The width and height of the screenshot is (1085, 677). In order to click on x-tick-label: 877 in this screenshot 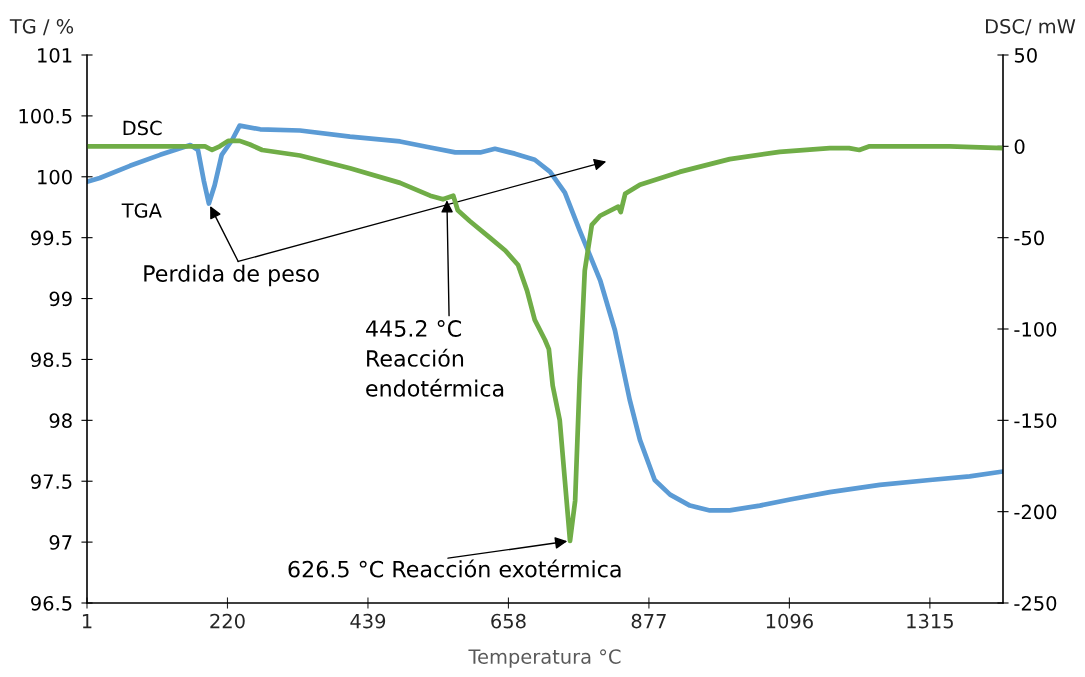, I will do `click(648, 621)`.